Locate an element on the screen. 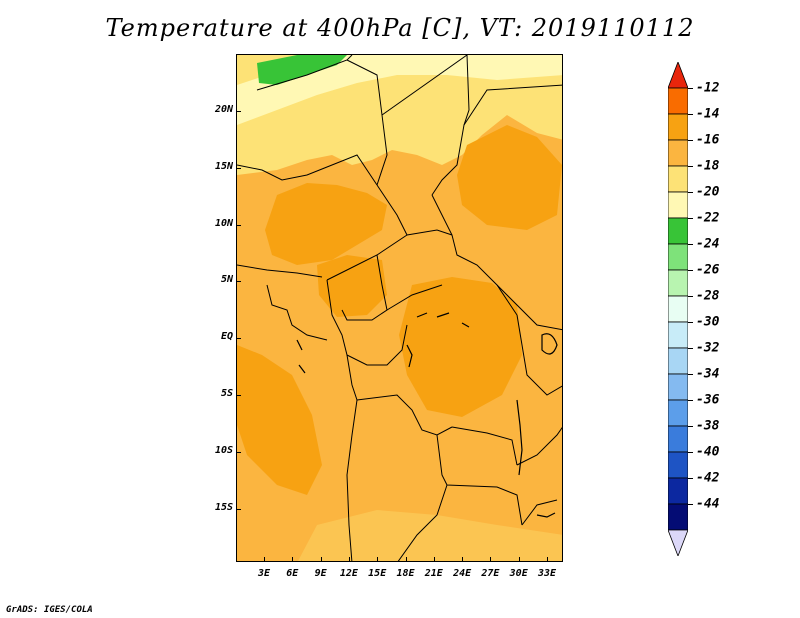 The height and width of the screenshot is (618, 800). colorbar-label: -38 is located at coordinates (708, 426).